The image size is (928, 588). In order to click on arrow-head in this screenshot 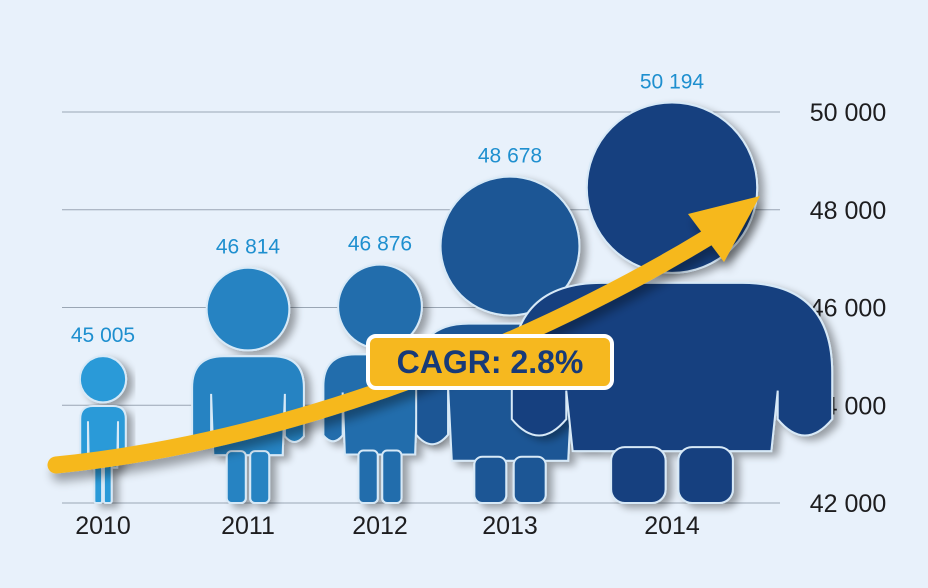, I will do `click(724, 229)`.